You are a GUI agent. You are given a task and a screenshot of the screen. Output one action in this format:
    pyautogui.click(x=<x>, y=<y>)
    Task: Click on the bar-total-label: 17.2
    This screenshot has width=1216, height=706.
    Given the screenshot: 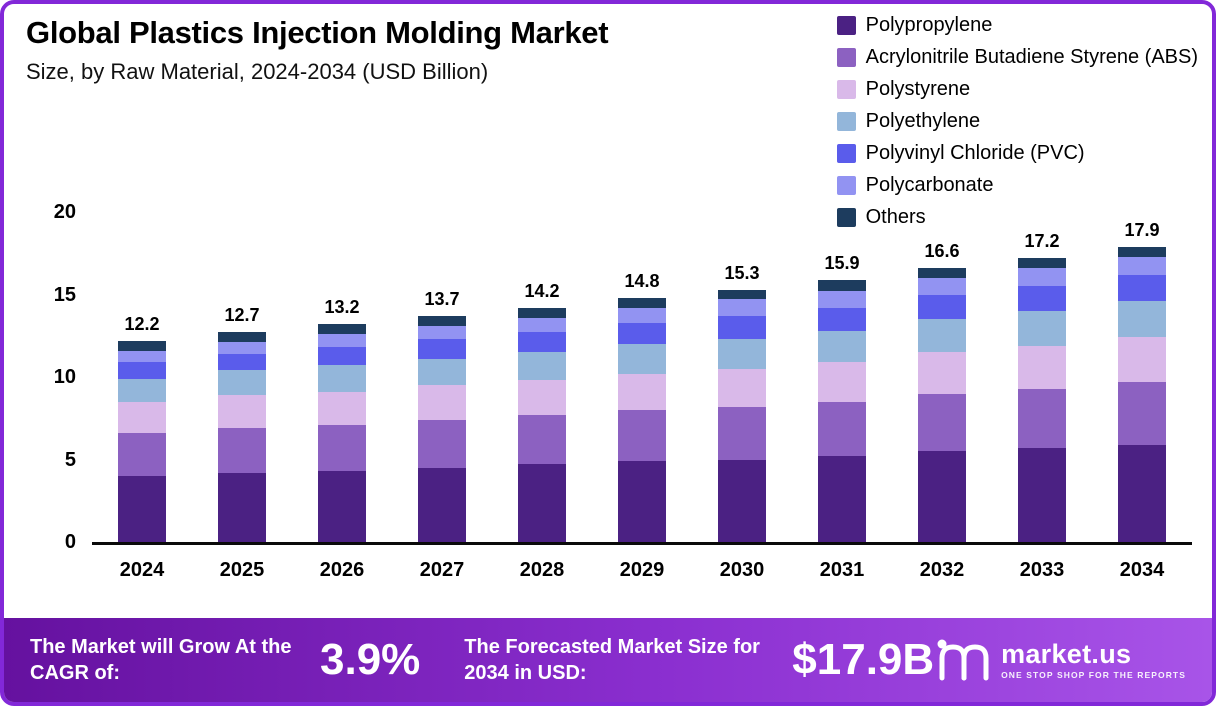 What is the action you would take?
    pyautogui.click(x=1042, y=241)
    